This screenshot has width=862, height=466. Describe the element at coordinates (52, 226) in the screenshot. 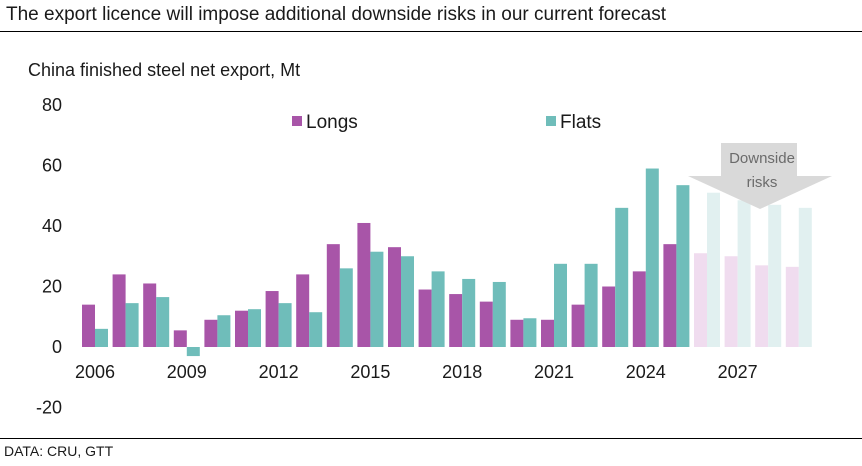

I see `y-tick-label: 40` at that location.